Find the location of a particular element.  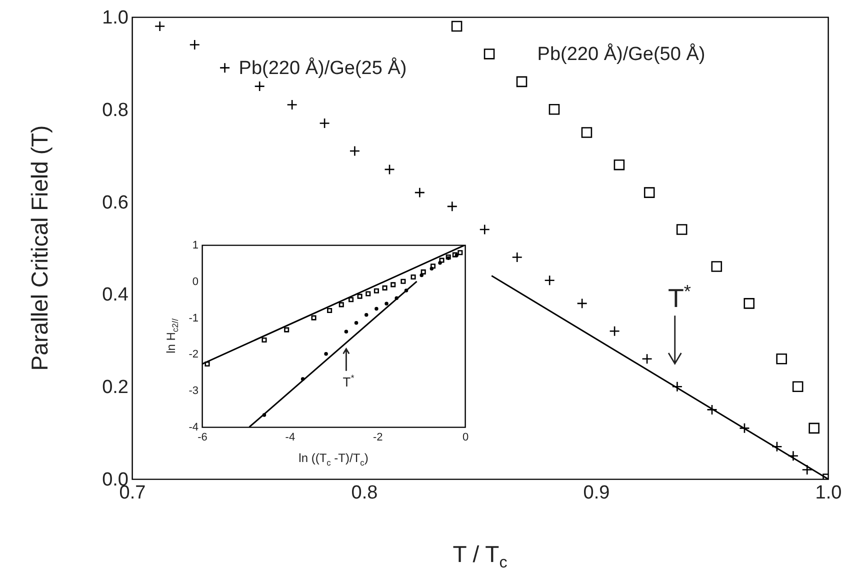

x-tick-label: -6 is located at coordinates (203, 438).